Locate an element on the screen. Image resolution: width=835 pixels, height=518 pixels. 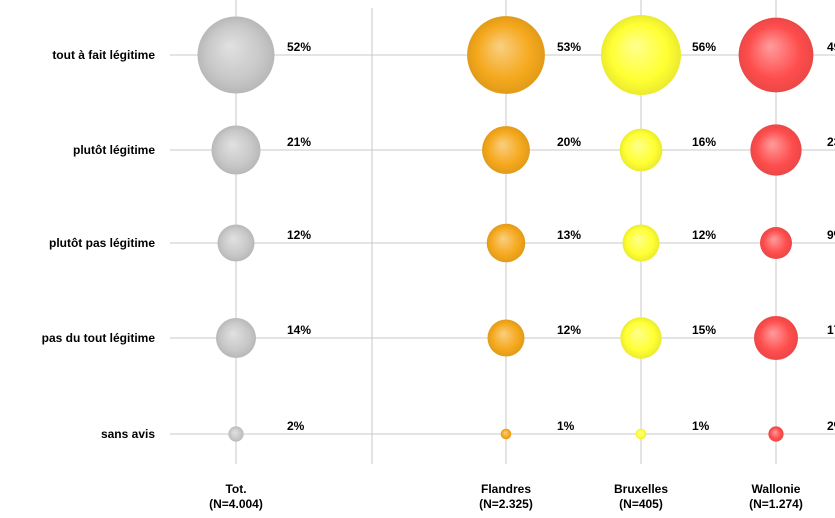
column-label: Bruxelles is located at coordinates (641, 489).